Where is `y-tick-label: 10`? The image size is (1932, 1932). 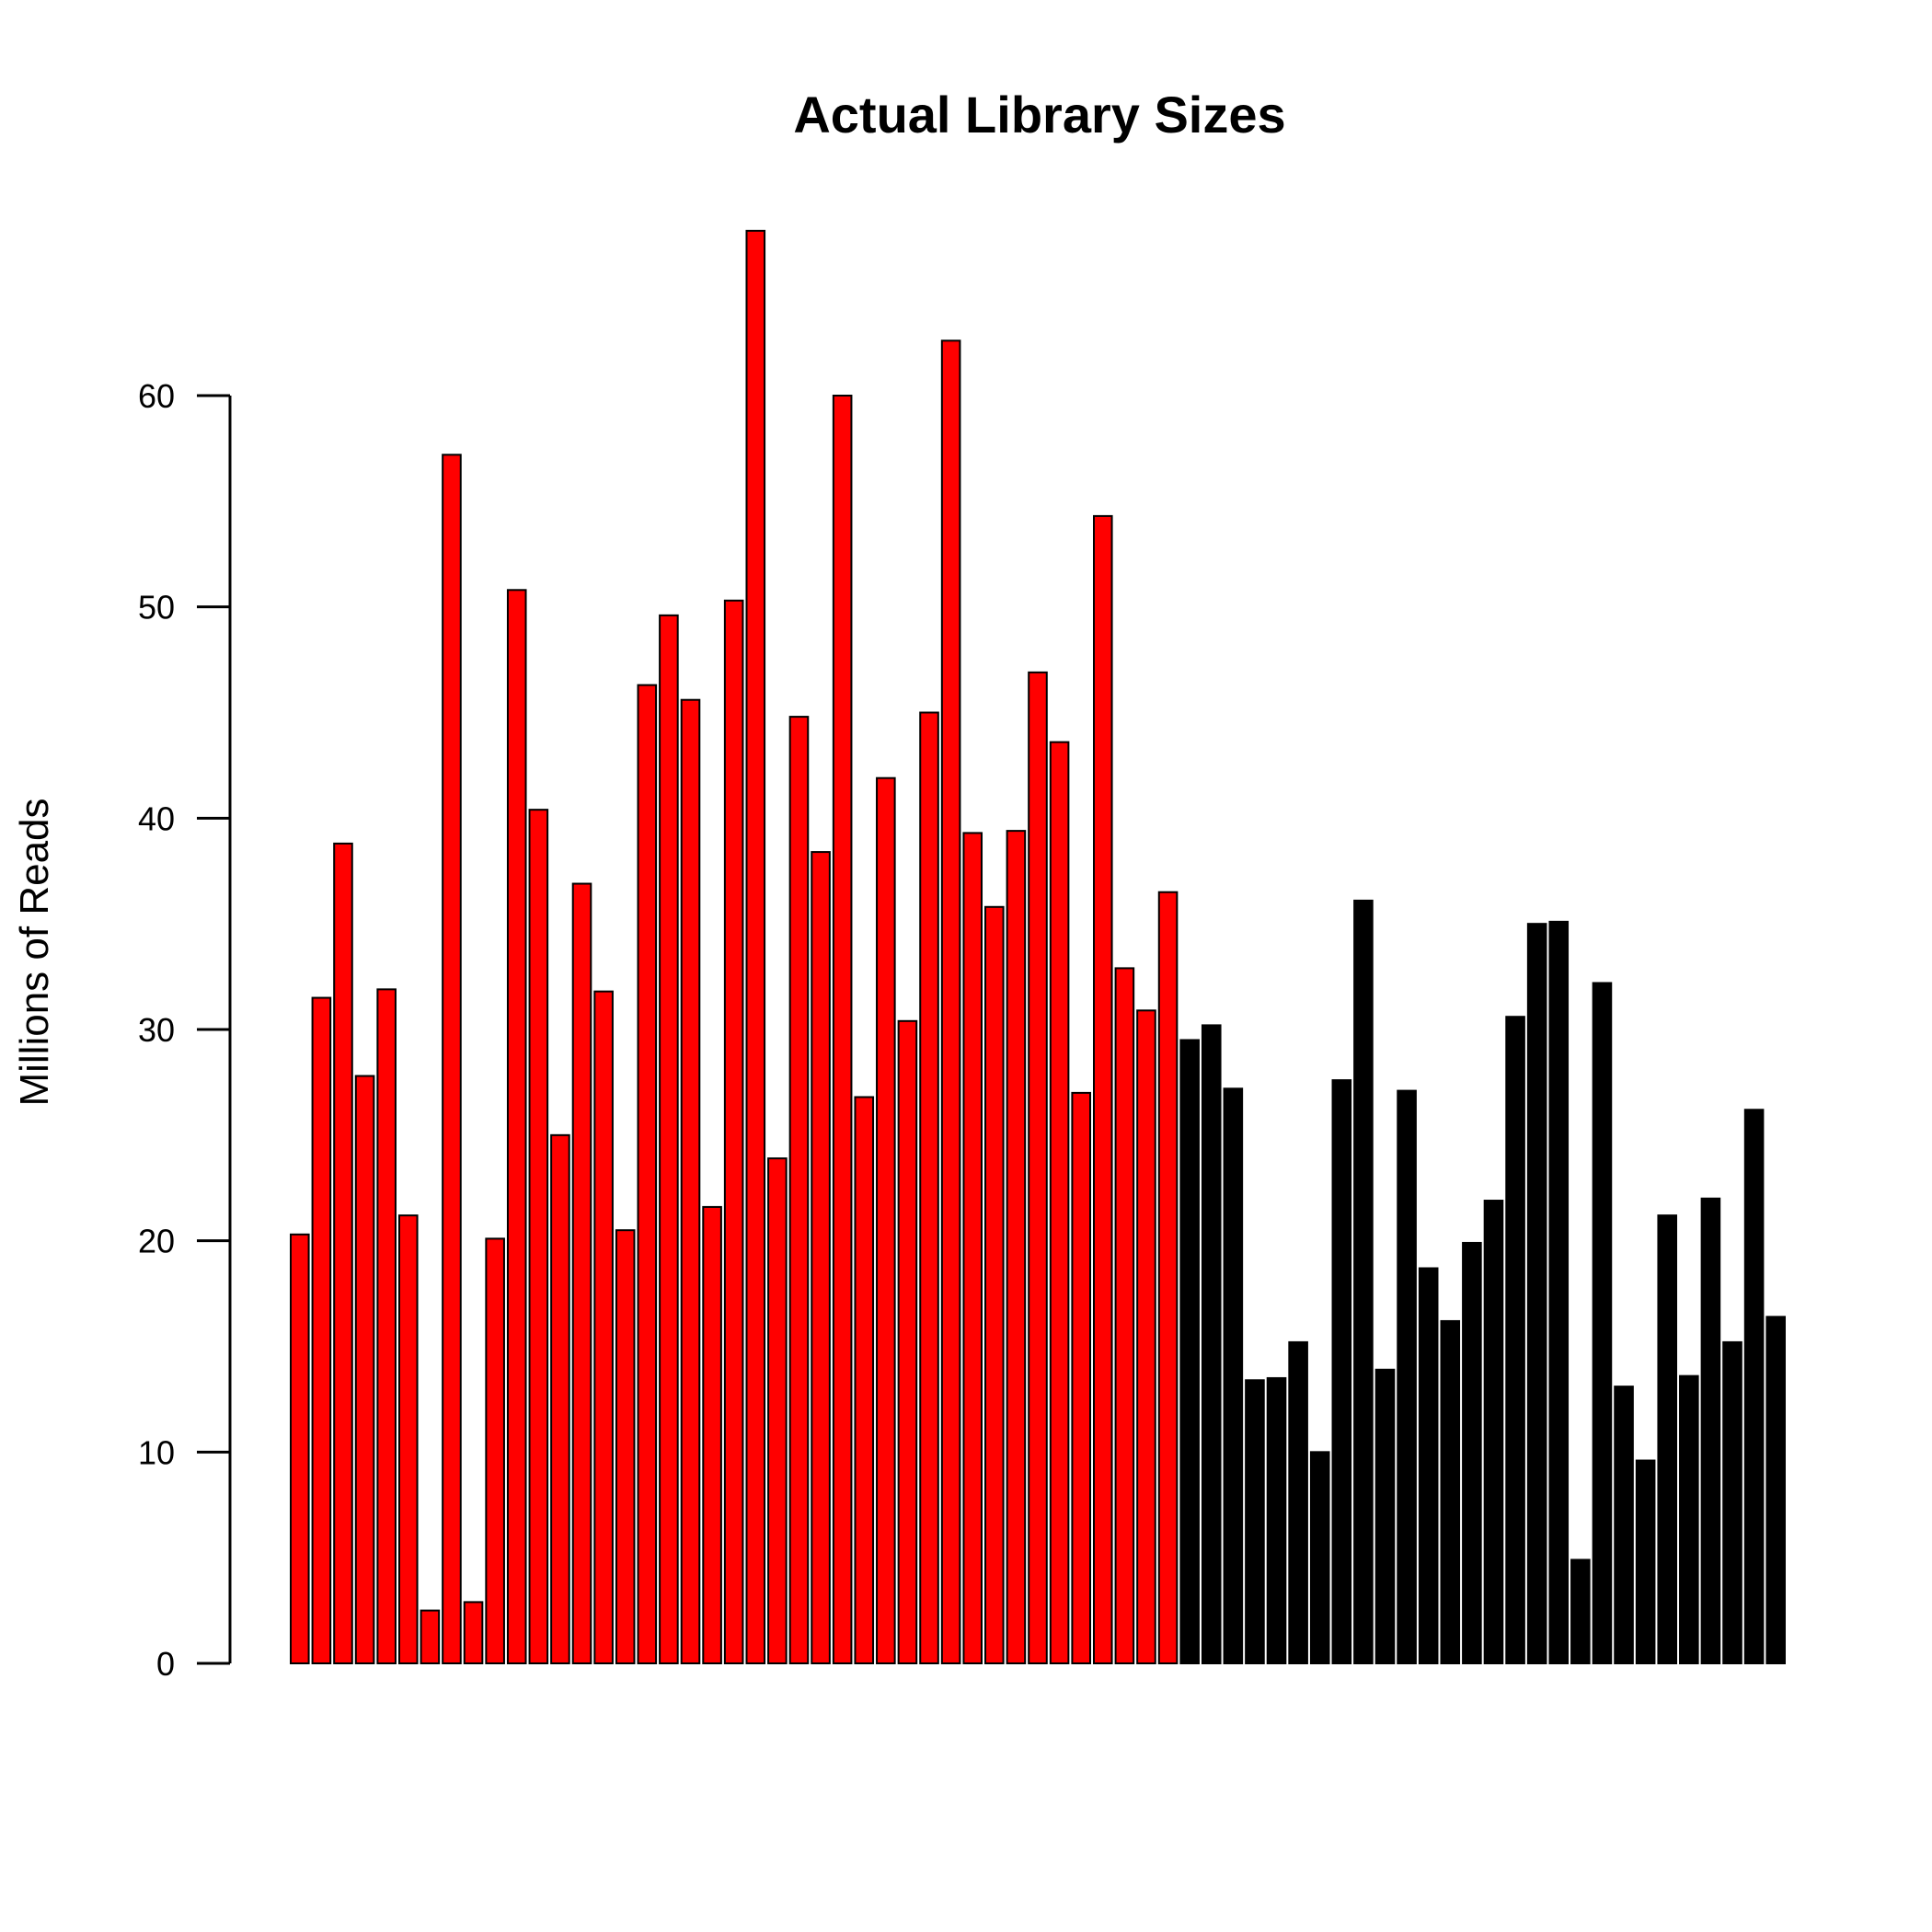 y-tick-label: 10 is located at coordinates (156, 1452).